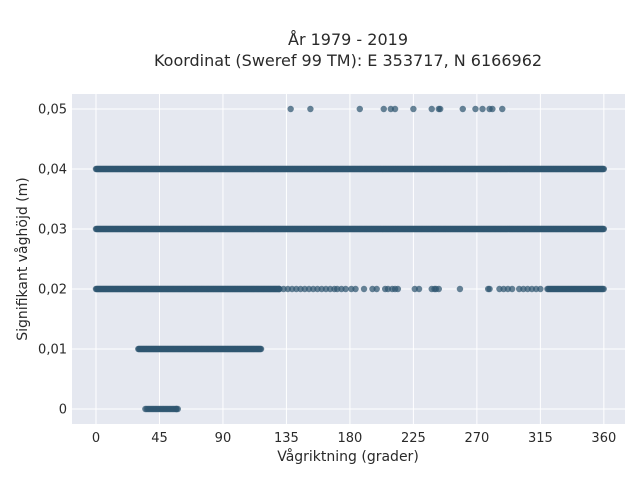  Describe the element at coordinates (540, 438) in the screenshot. I see `x-tick-label: 315` at that location.